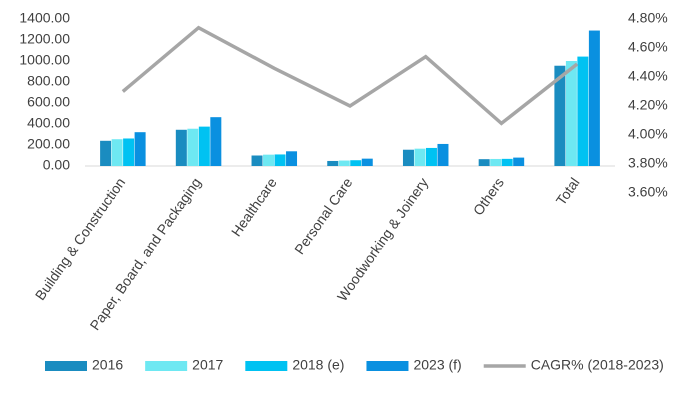 The width and height of the screenshot is (690, 404). Describe the element at coordinates (648, 192) in the screenshot. I see `y2-tick-label: 3.60%` at that location.